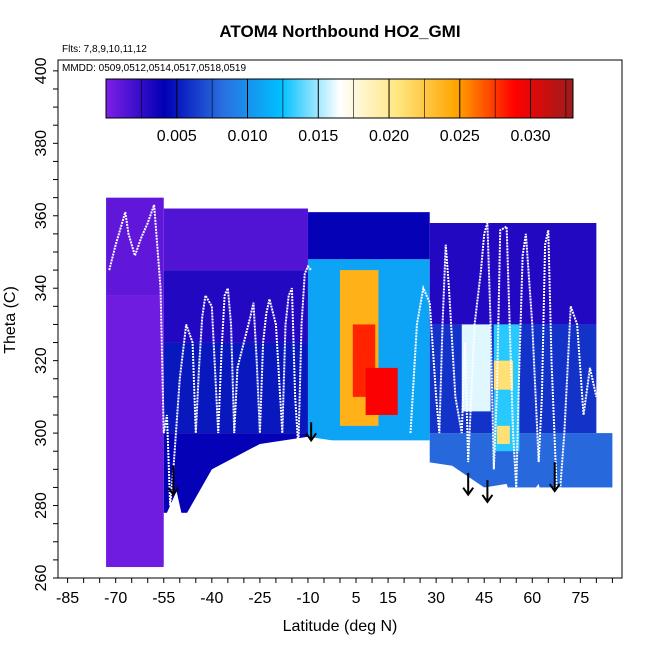 The image size is (650, 650). Describe the element at coordinates (339, 31) in the screenshot. I see `chart-title: ATOM4 Northbound HO2_GMI` at that location.